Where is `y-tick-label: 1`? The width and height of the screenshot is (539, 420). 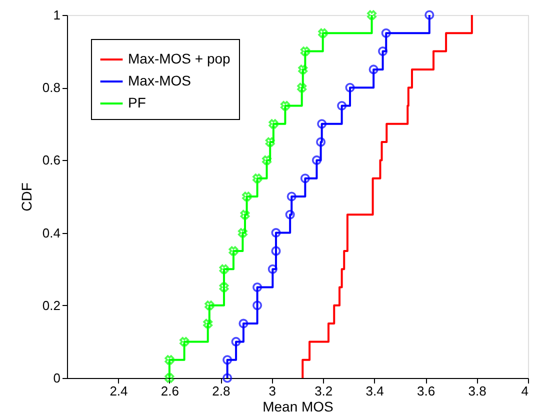
y-tick-label: 1 is located at coordinates (56, 15).